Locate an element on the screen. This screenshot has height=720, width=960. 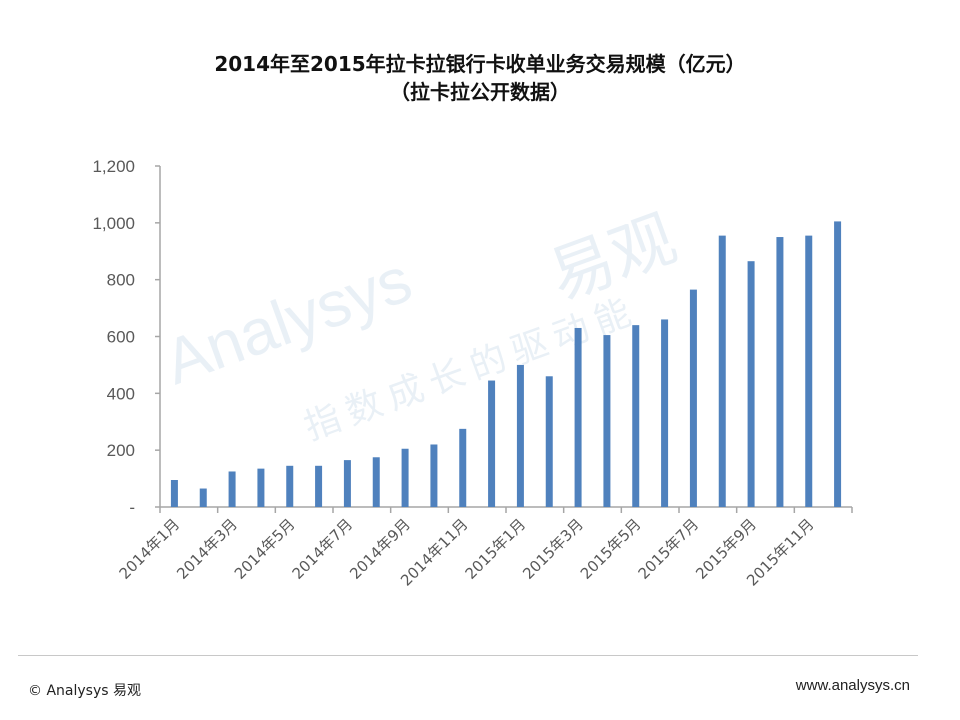
y-tick-label: 1,200 is located at coordinates (113, 166).